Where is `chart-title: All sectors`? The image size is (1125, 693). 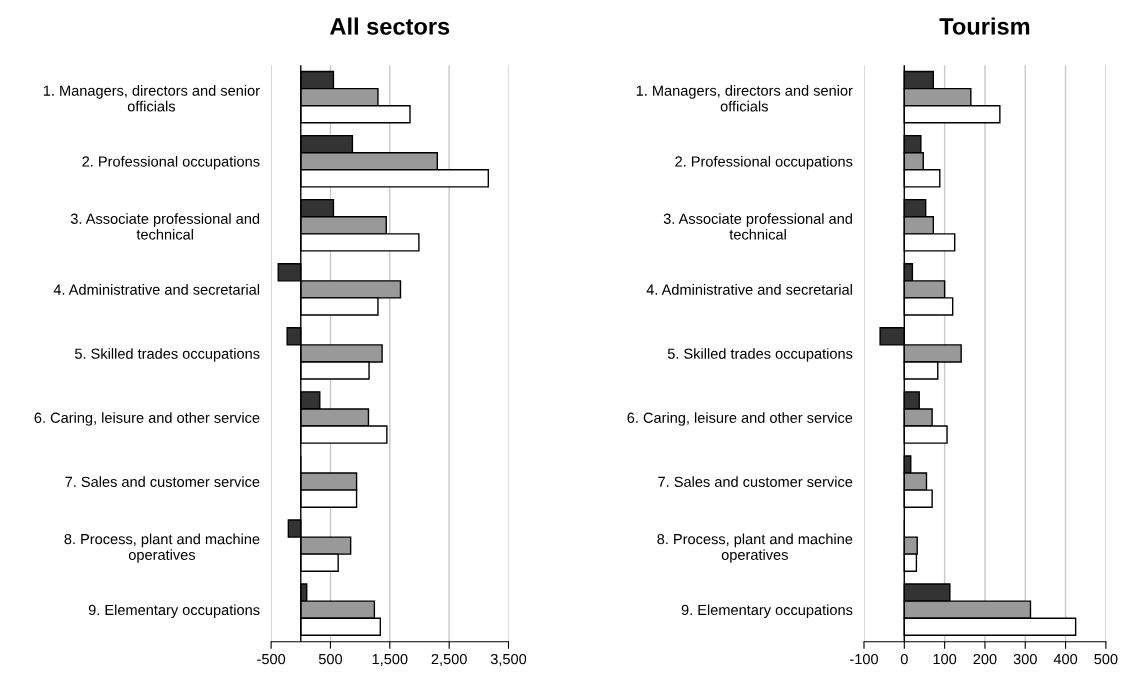
chart-title: All sectors is located at coordinates (390, 26).